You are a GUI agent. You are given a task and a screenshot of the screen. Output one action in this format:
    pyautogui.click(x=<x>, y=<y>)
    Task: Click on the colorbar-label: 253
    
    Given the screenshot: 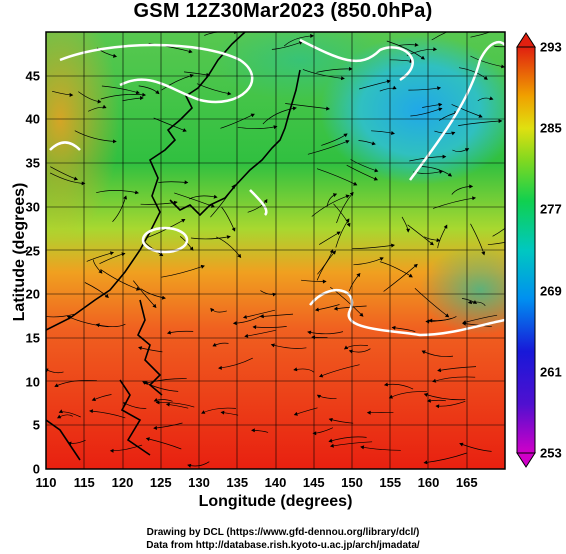 What is the action you would take?
    pyautogui.click(x=551, y=453)
    